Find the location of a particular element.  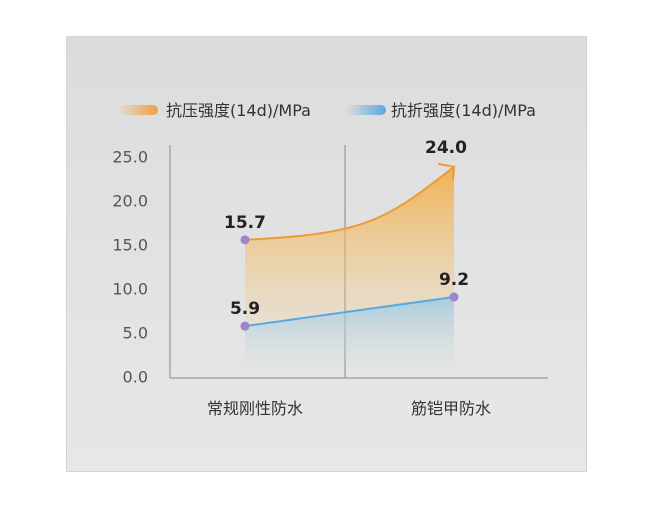

data-label-compressive-1: 24.0 is located at coordinates (446, 148).